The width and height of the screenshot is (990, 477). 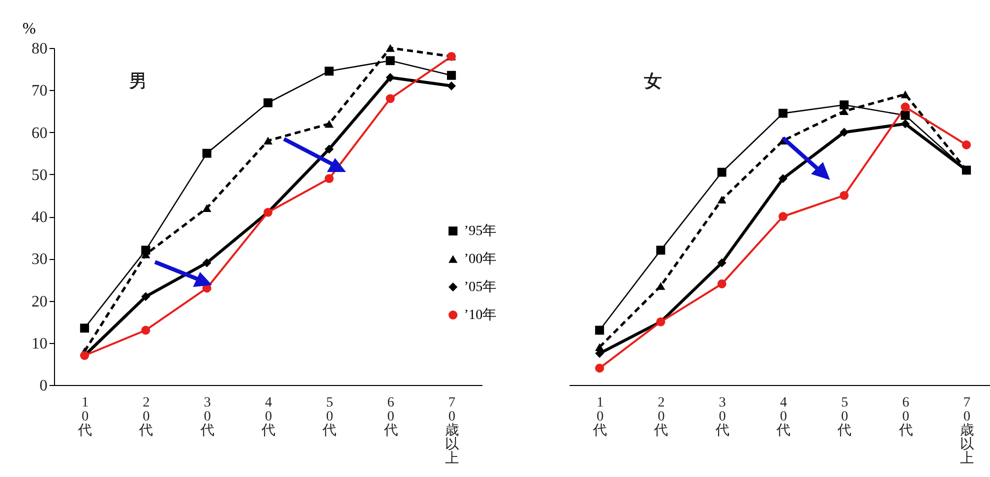 I want to click on y-tick-label: 20, so click(x=40, y=301).